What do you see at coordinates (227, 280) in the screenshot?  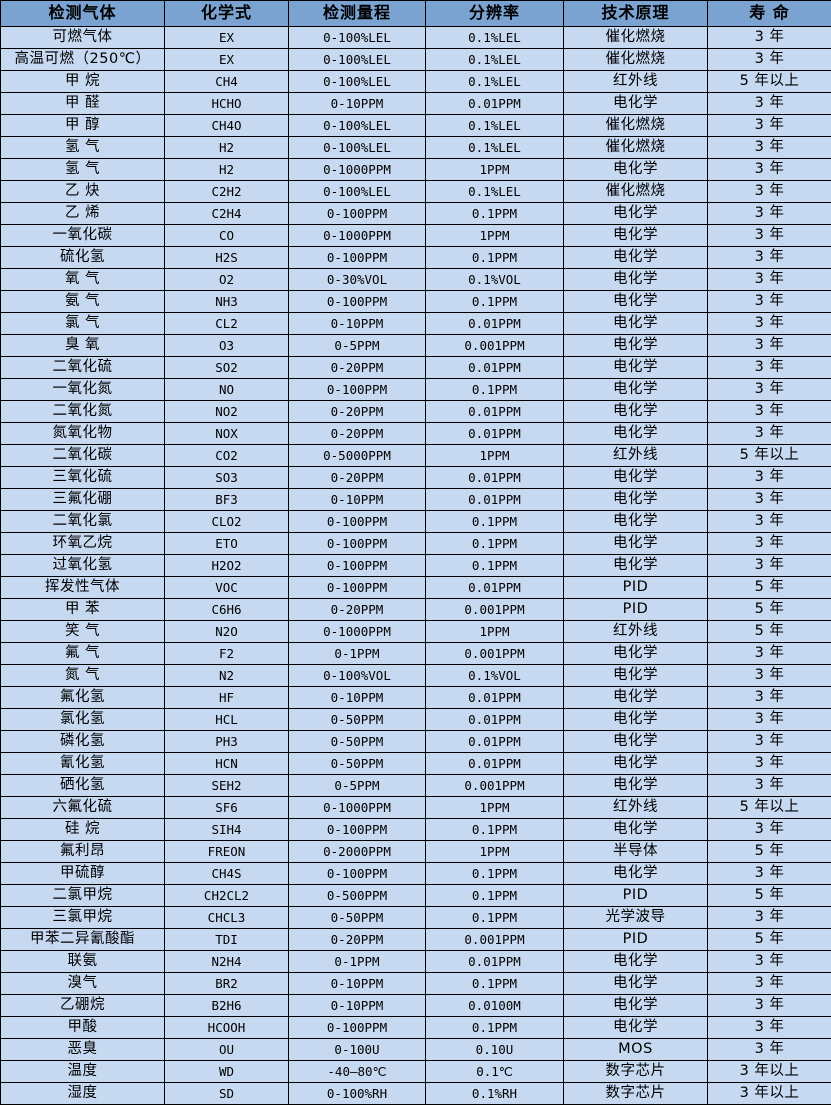 I see `cell-formula: O2` at bounding box center [227, 280].